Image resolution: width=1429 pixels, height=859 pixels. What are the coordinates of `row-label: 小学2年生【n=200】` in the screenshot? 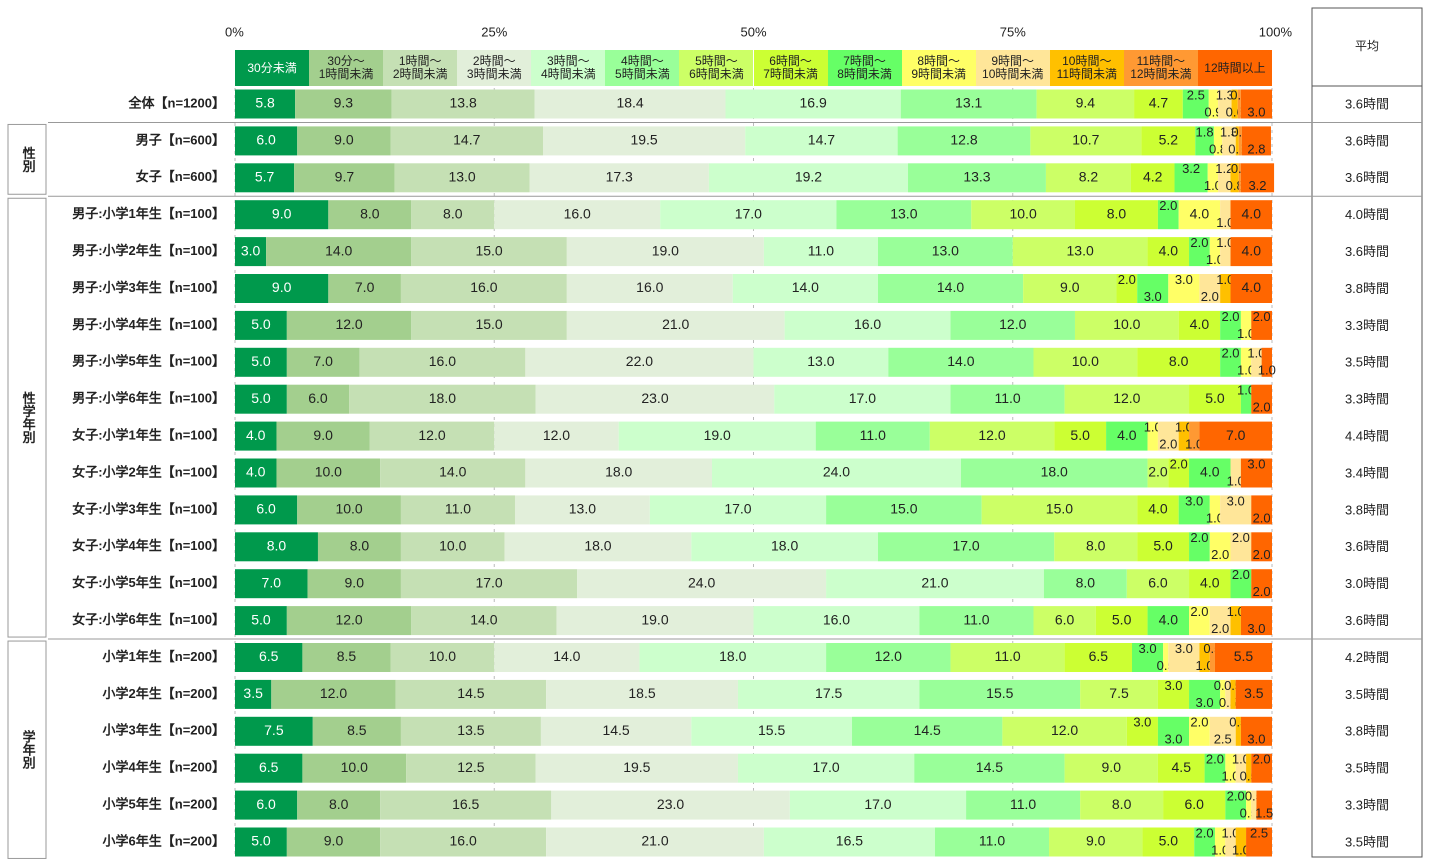 It's located at (164, 693).